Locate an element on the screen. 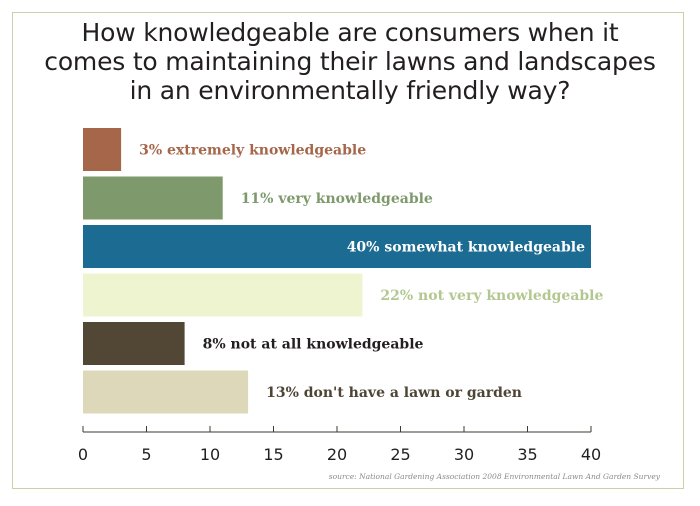 This screenshot has height=506, width=700. x-tick-label-30: 30 is located at coordinates (464, 454).